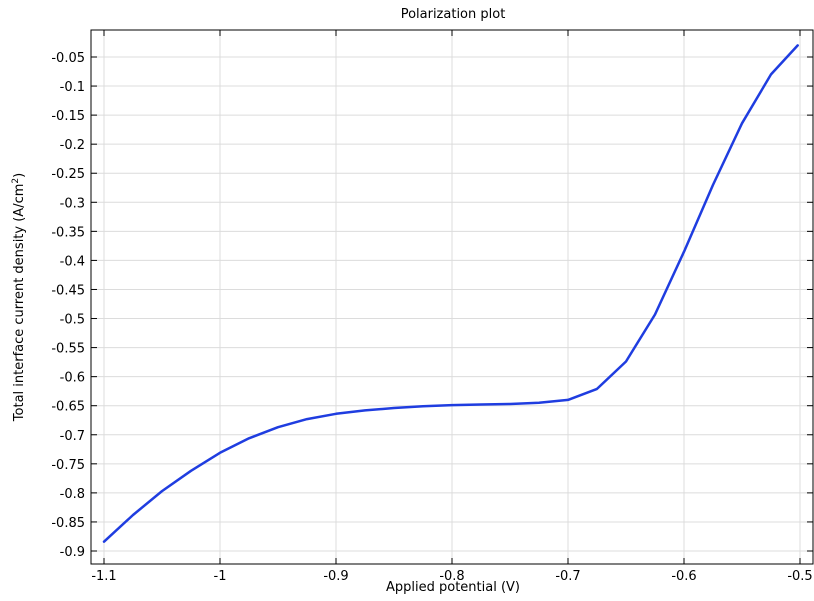  I want to click on x-tick-label: -0.6, so click(683, 576).